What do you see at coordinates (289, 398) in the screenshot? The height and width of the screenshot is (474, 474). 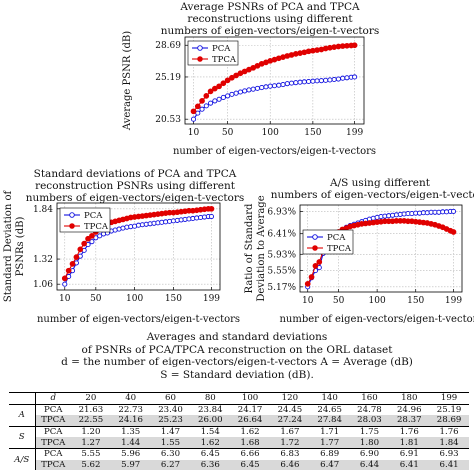 I see `header-column: 120` at bounding box center [289, 398].